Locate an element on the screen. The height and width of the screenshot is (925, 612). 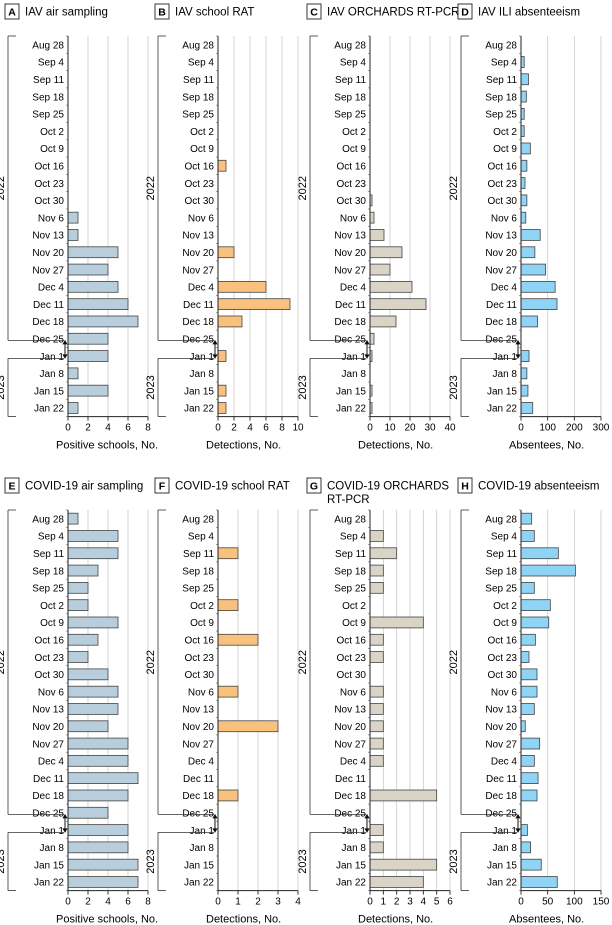
x-tick-label: 100 is located at coordinates (574, 902).